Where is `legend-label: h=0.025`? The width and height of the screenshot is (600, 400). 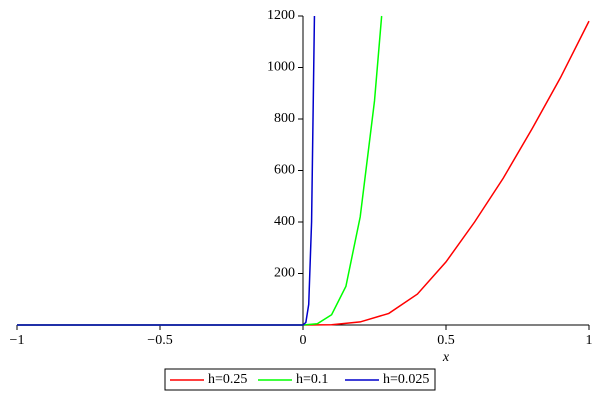 legend-label: h=0.025 is located at coordinates (406, 379).